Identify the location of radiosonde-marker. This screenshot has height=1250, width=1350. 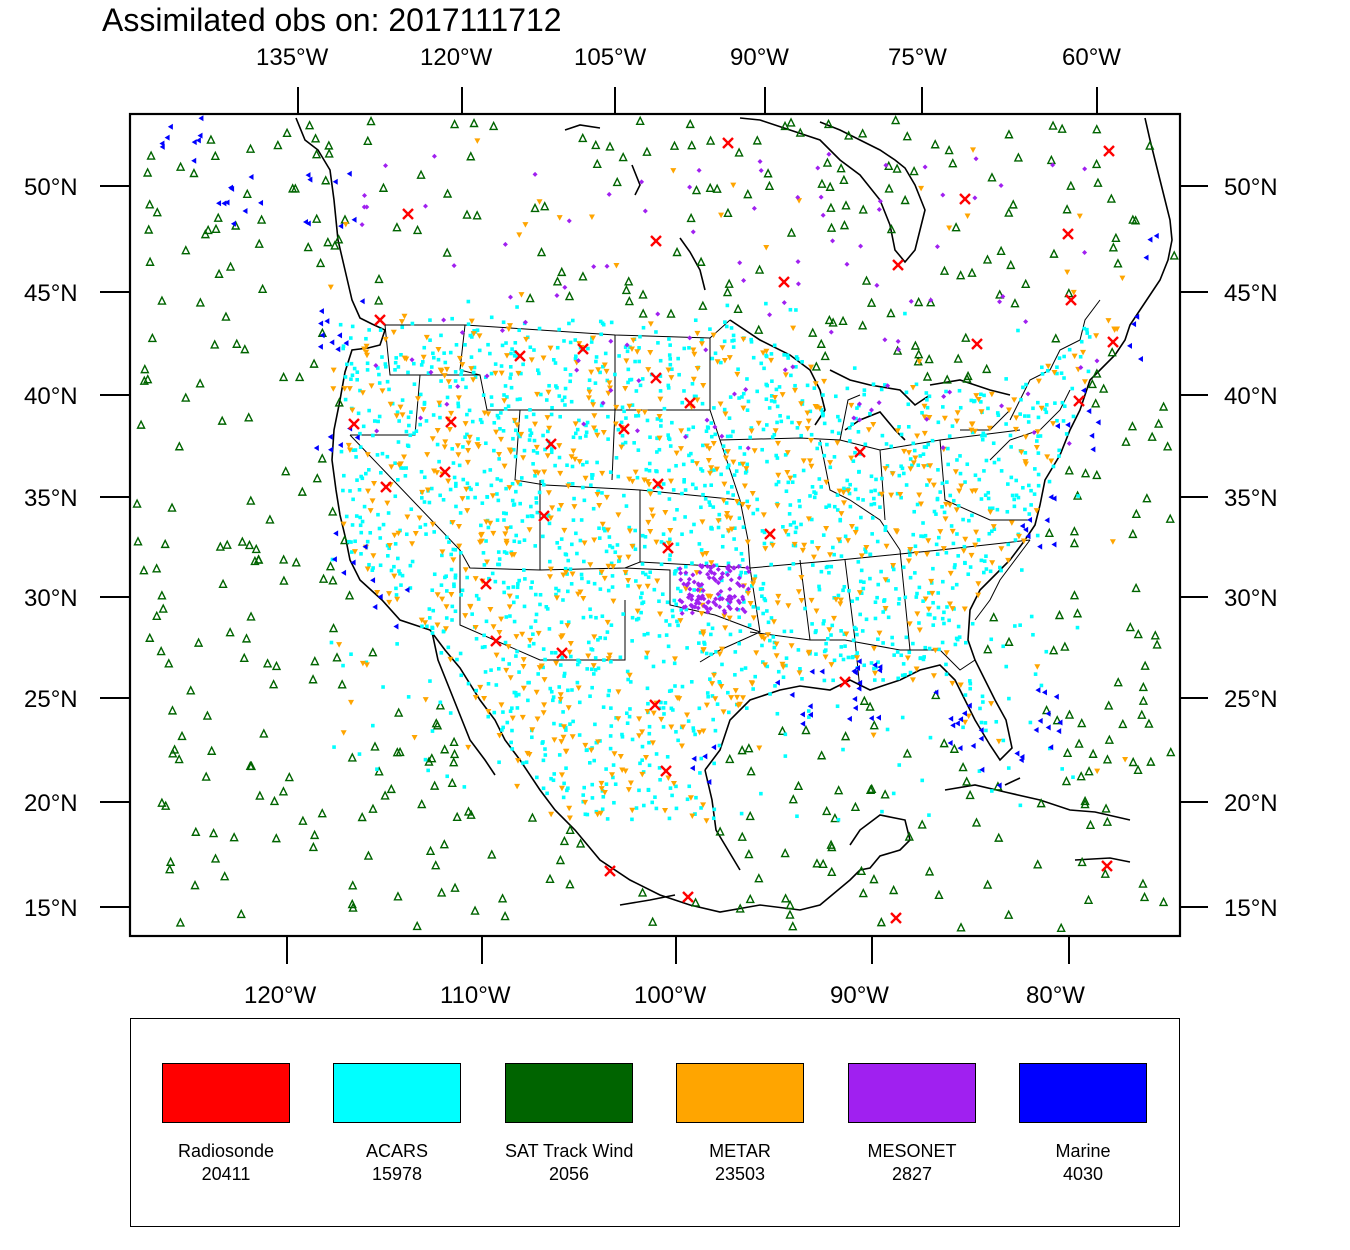
(656, 378).